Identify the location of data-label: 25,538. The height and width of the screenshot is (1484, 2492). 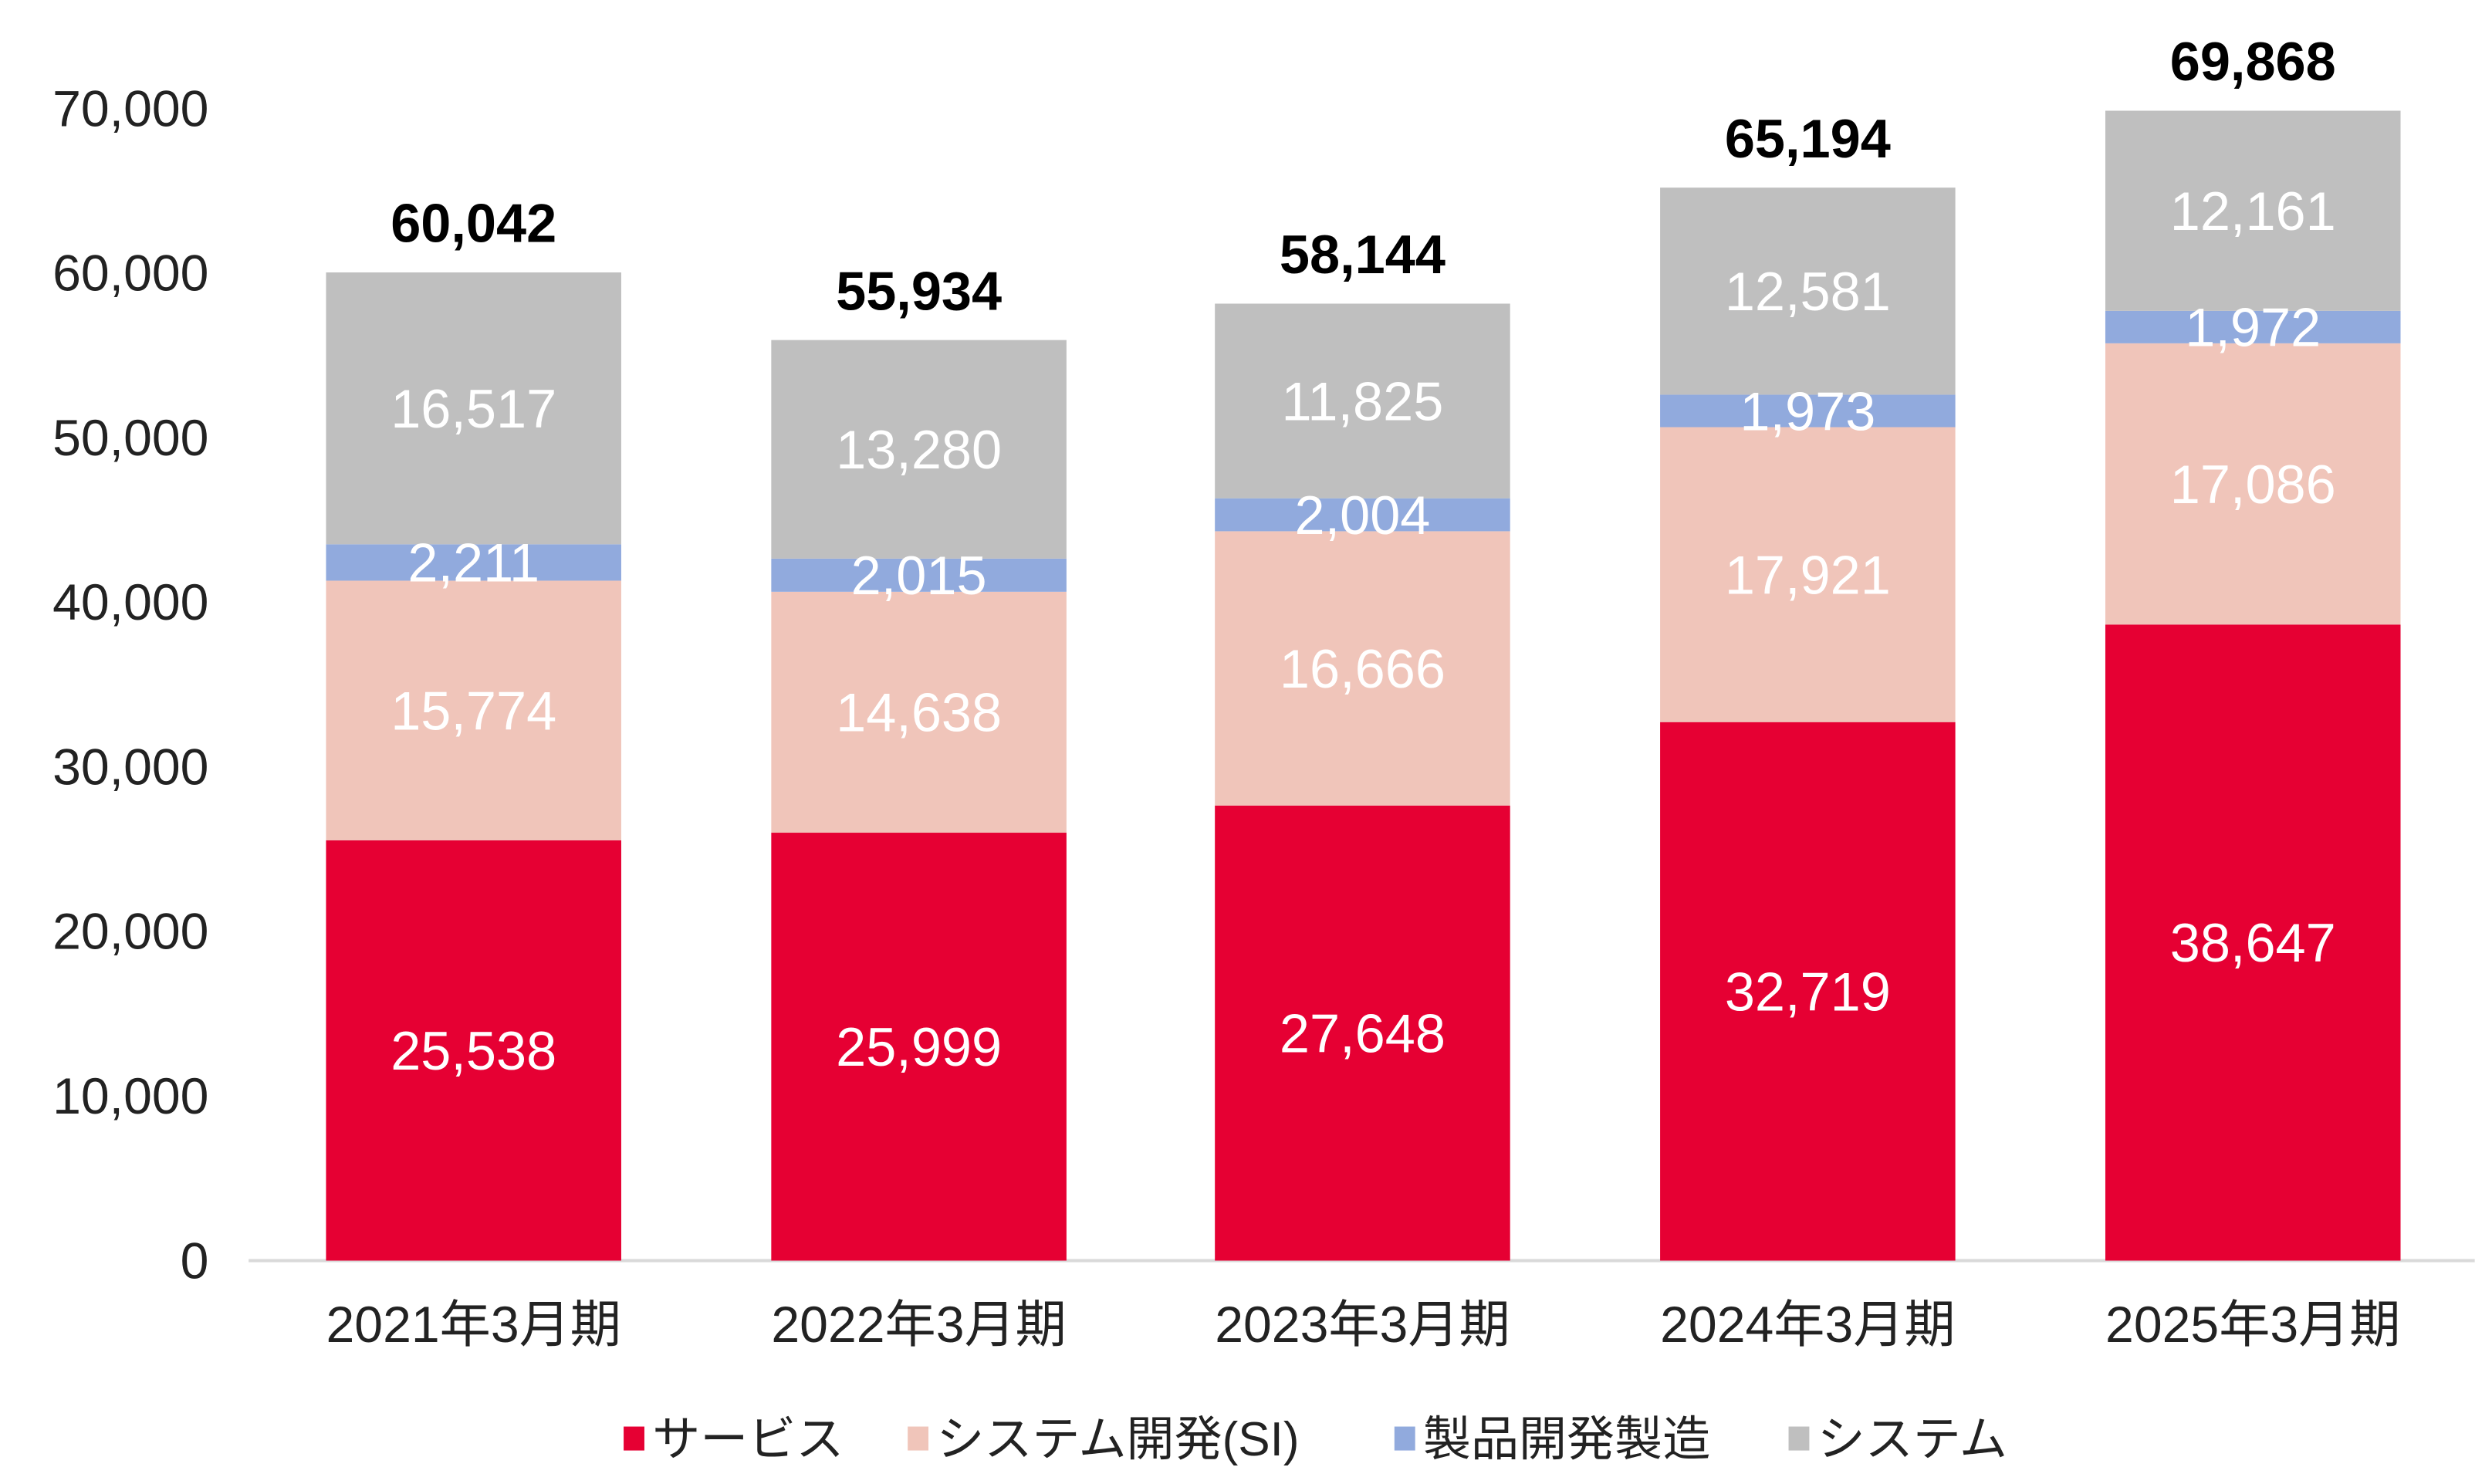
(473, 1050).